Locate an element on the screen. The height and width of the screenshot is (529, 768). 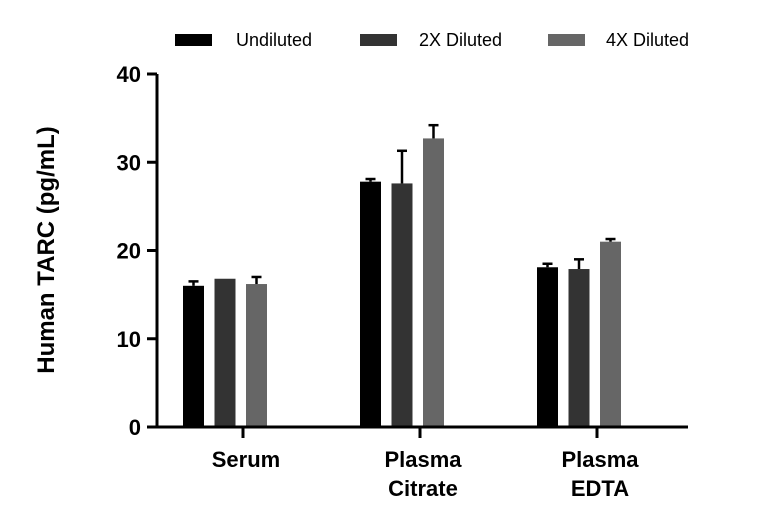
x-category-label: Citrate is located at coordinates (423, 488).